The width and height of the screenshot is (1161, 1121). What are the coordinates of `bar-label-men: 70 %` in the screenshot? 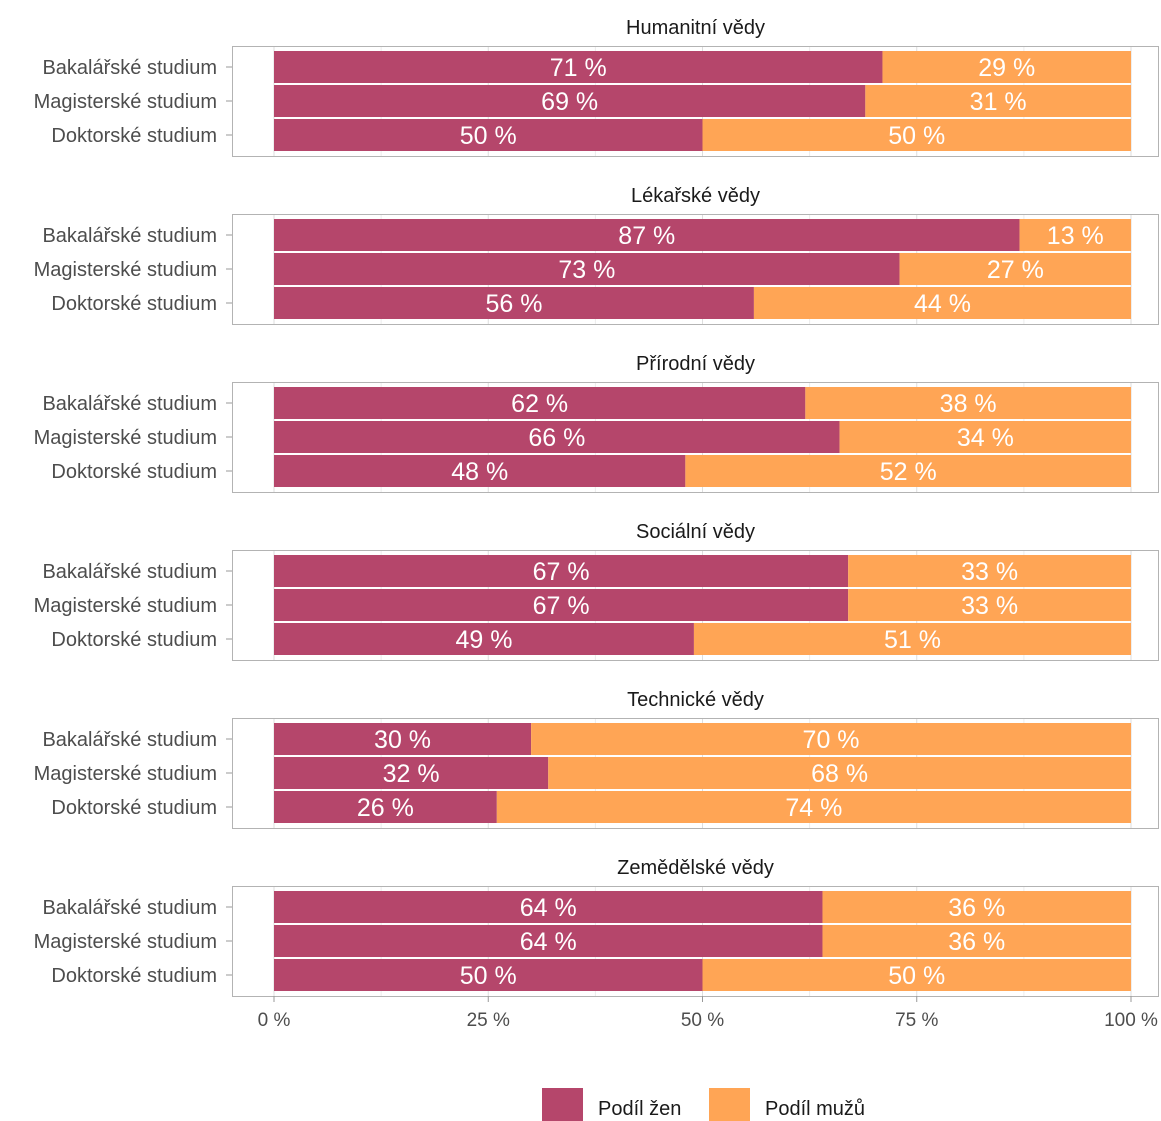 It's located at (831, 740).